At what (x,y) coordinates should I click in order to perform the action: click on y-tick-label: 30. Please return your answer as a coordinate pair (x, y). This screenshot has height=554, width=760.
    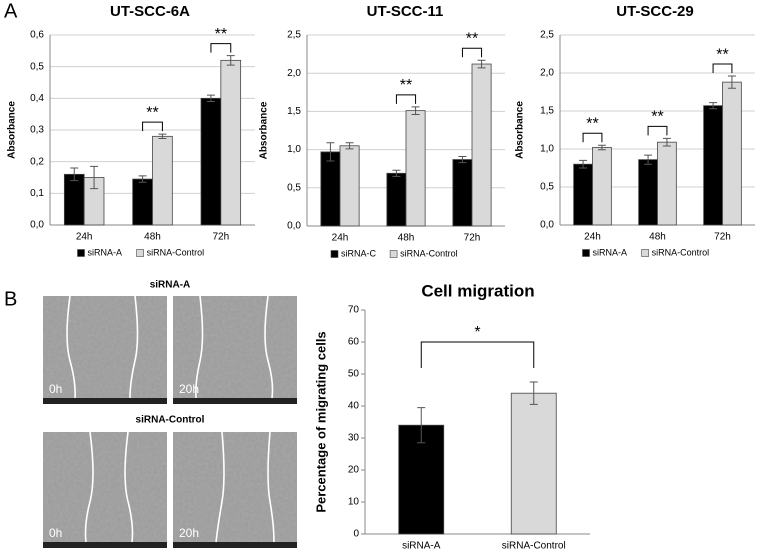
    Looking at the image, I should click on (354, 438).